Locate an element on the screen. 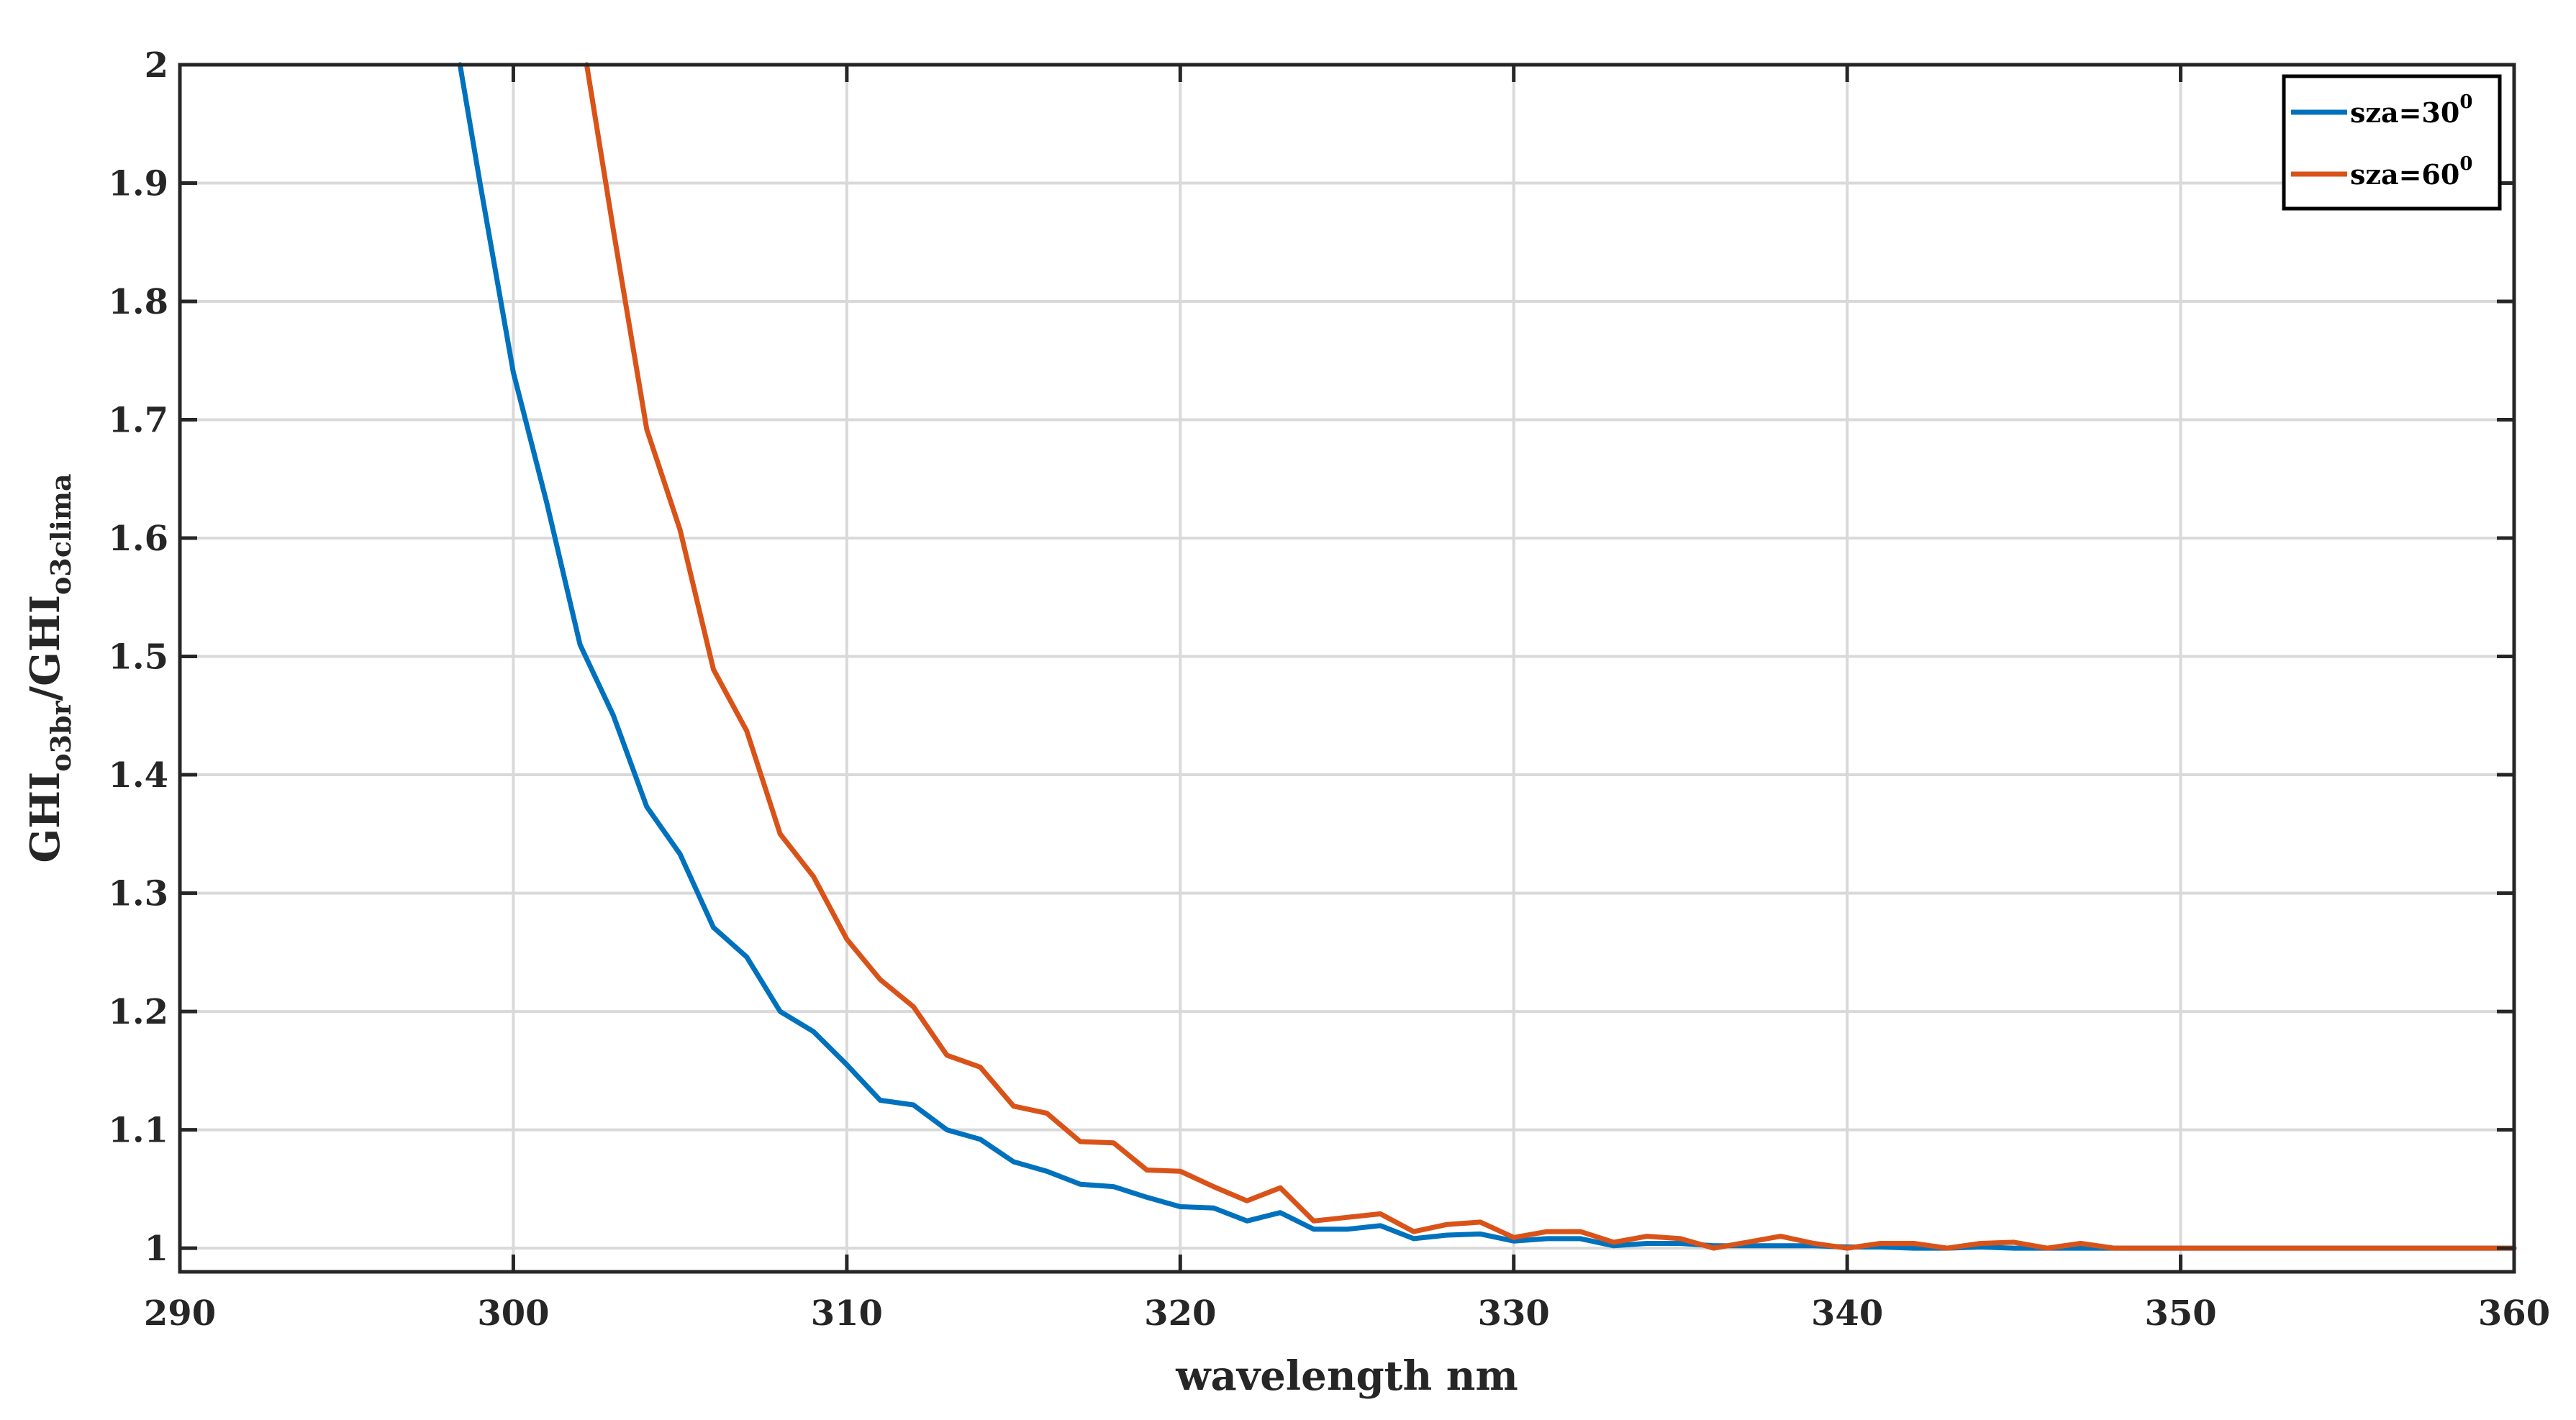 Image resolution: width=2576 pixels, height=1420 pixels. x-tick-label: 290 is located at coordinates (180, 1313).